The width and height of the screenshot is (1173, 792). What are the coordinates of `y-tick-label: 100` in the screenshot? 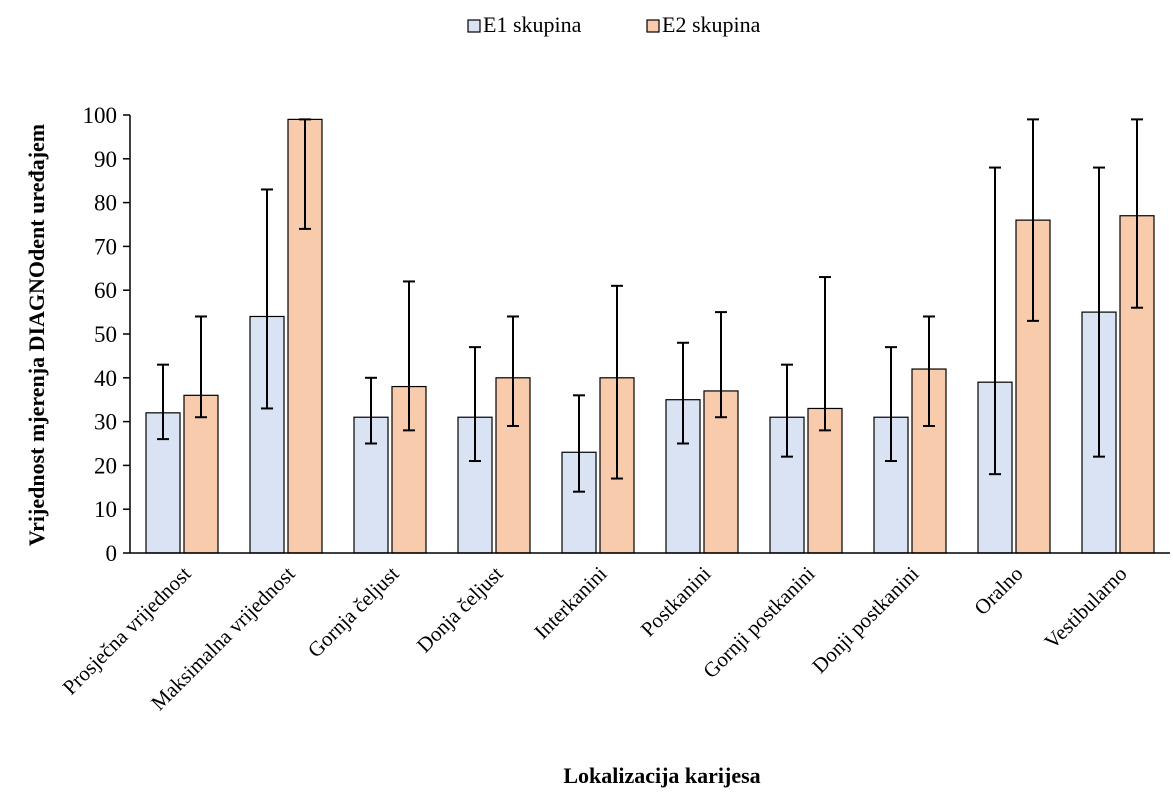 It's located at (100, 115).